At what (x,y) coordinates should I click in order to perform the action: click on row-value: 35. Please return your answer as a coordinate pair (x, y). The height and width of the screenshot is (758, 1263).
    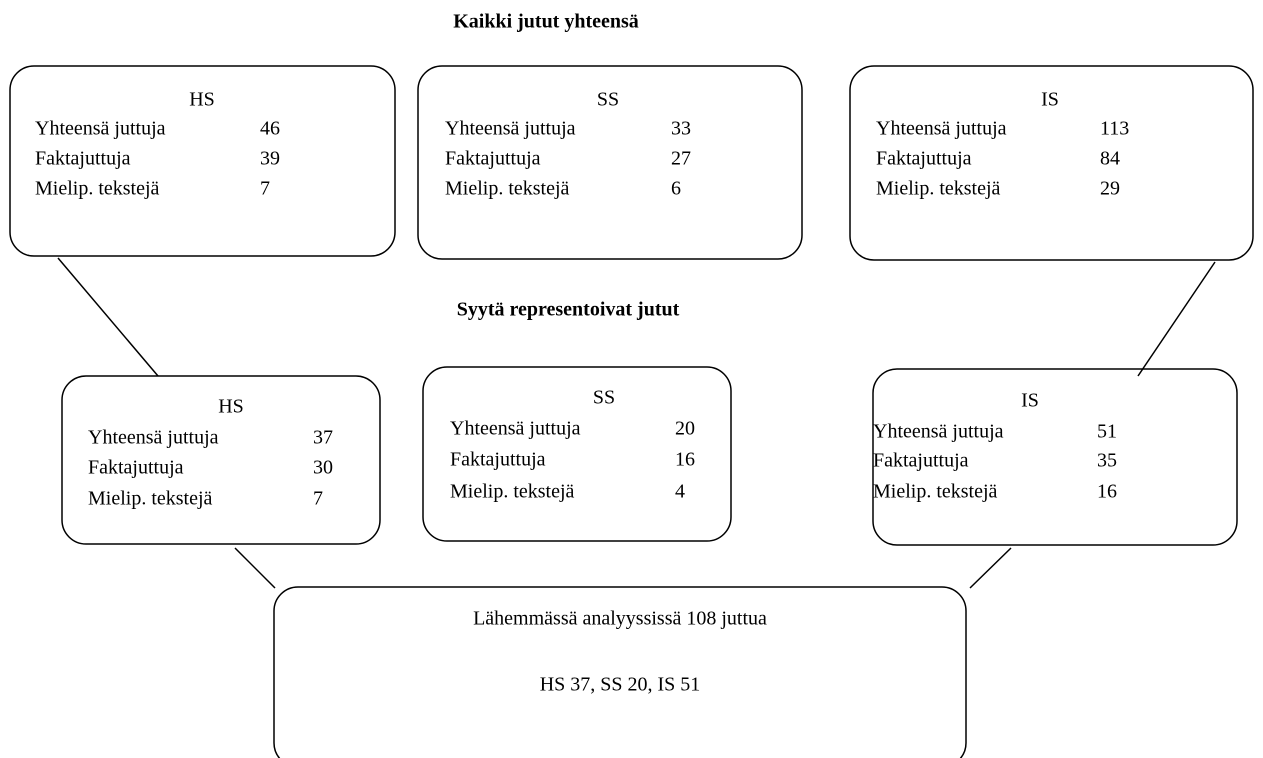
    Looking at the image, I should click on (1107, 461).